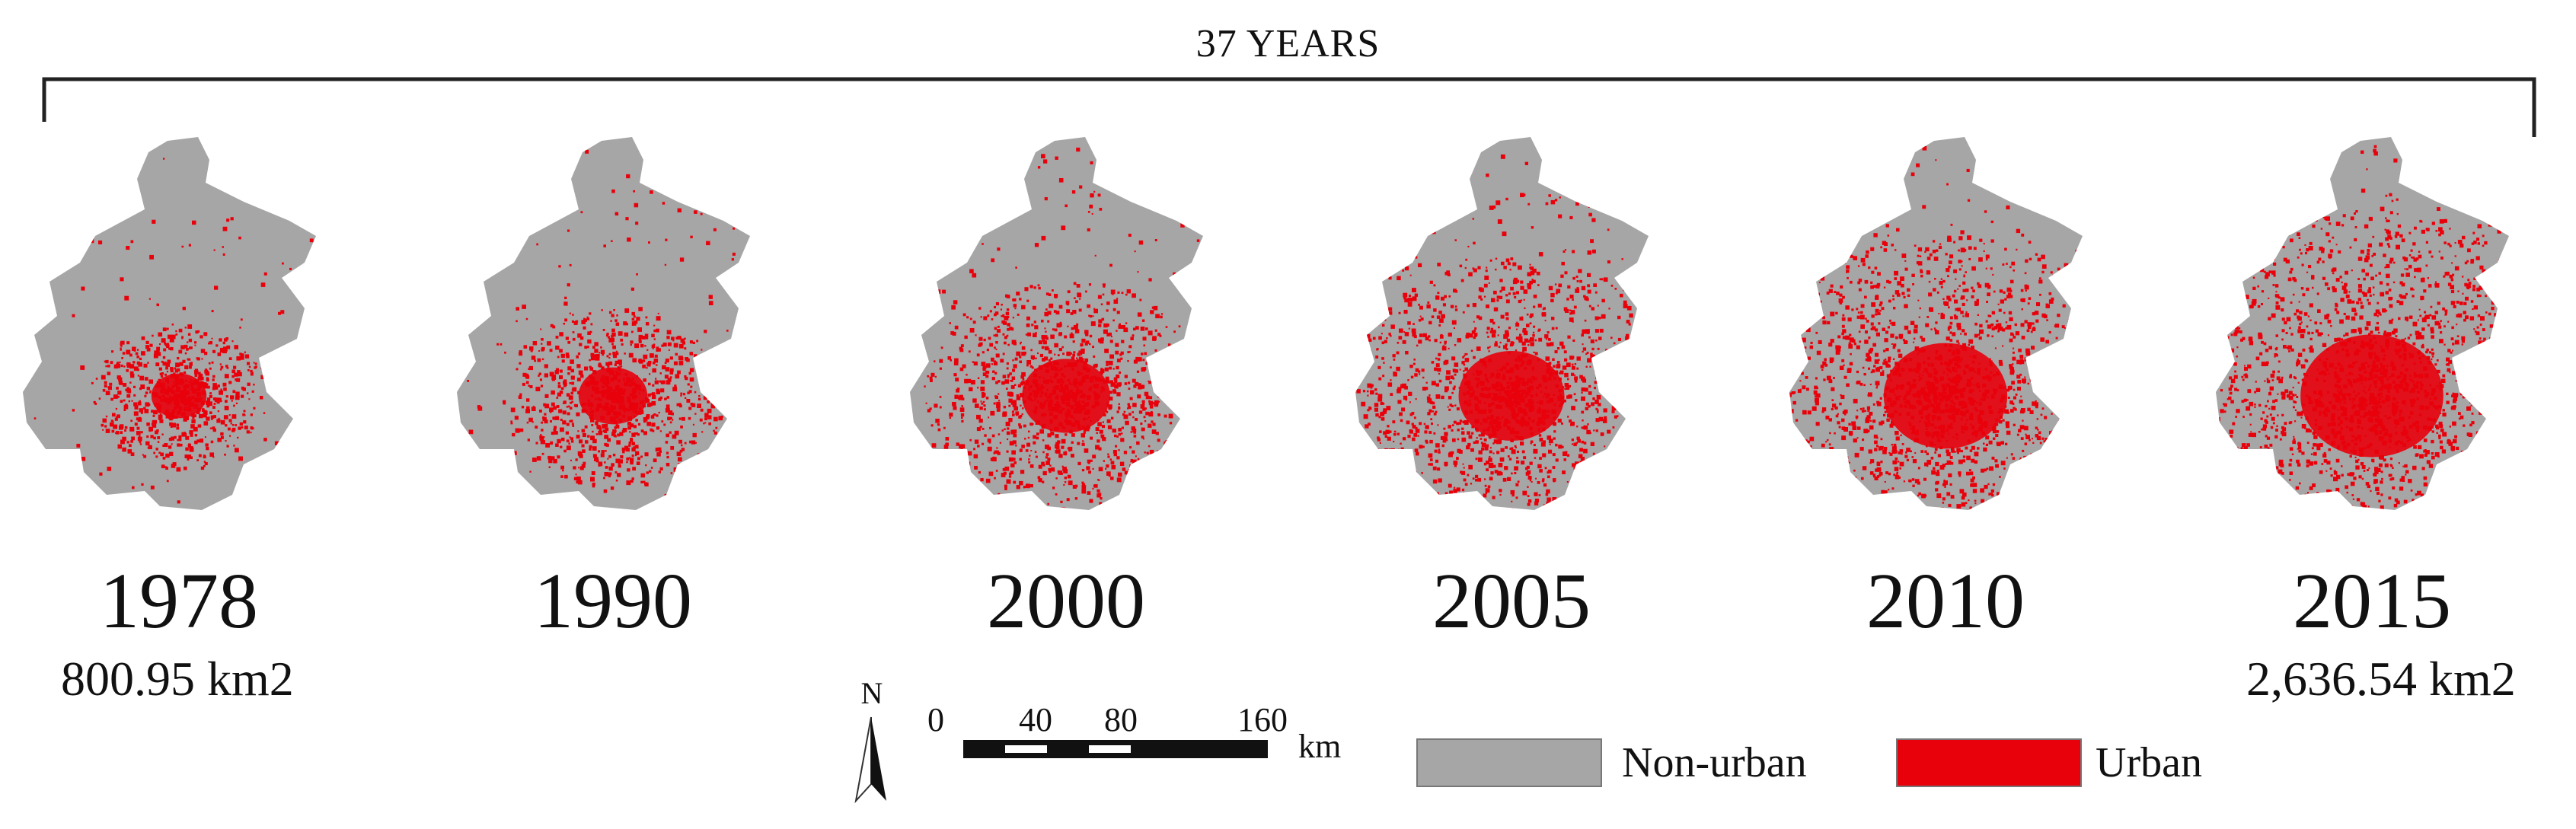 The height and width of the screenshot is (829, 2576). Describe the element at coordinates (2149, 762) in the screenshot. I see `legend-label-urban: Urban` at that location.